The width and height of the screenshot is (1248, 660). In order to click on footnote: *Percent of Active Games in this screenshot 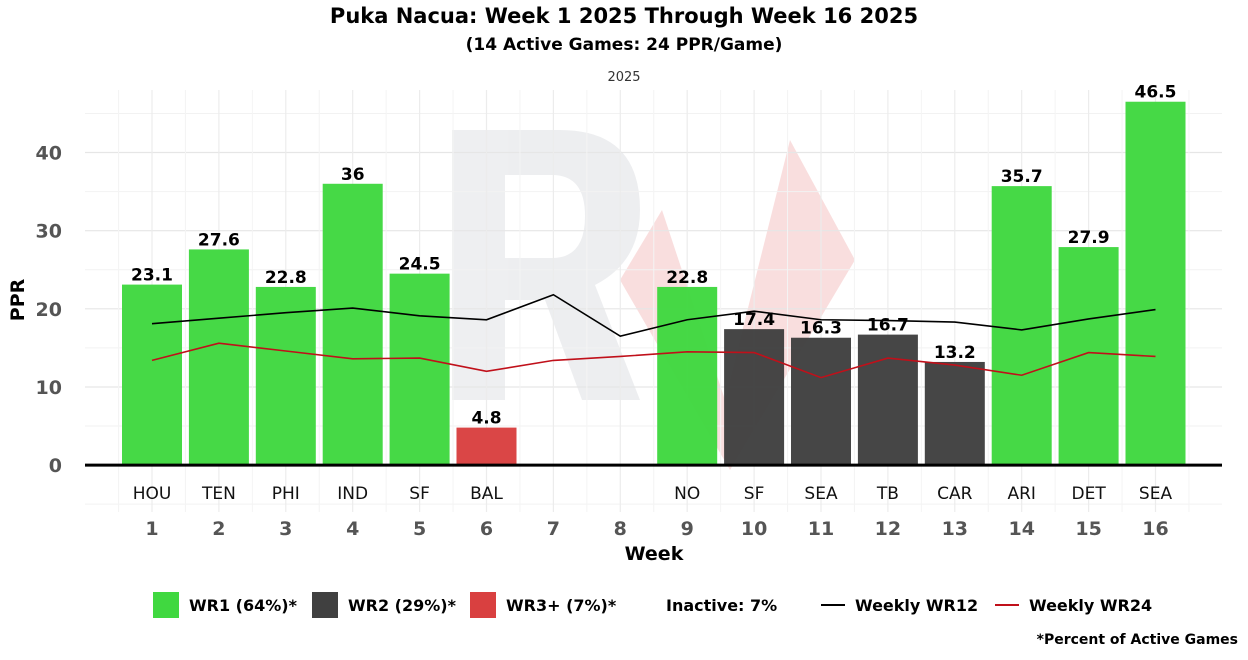, I will do `click(1137, 640)`.